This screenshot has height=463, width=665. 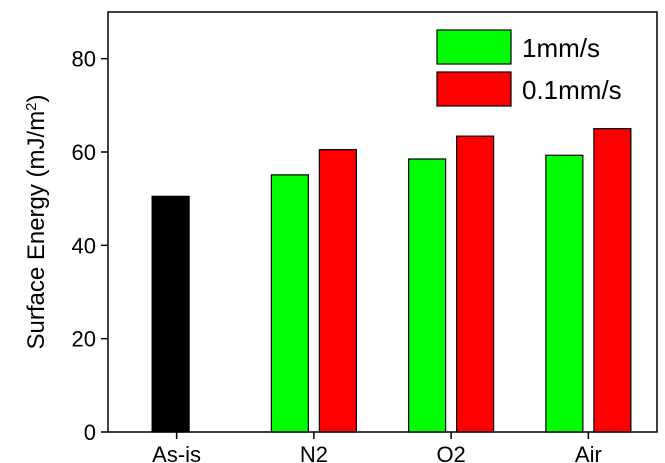 What do you see at coordinates (475, 284) in the screenshot?
I see `bar-O2-0.1mm/s` at bounding box center [475, 284].